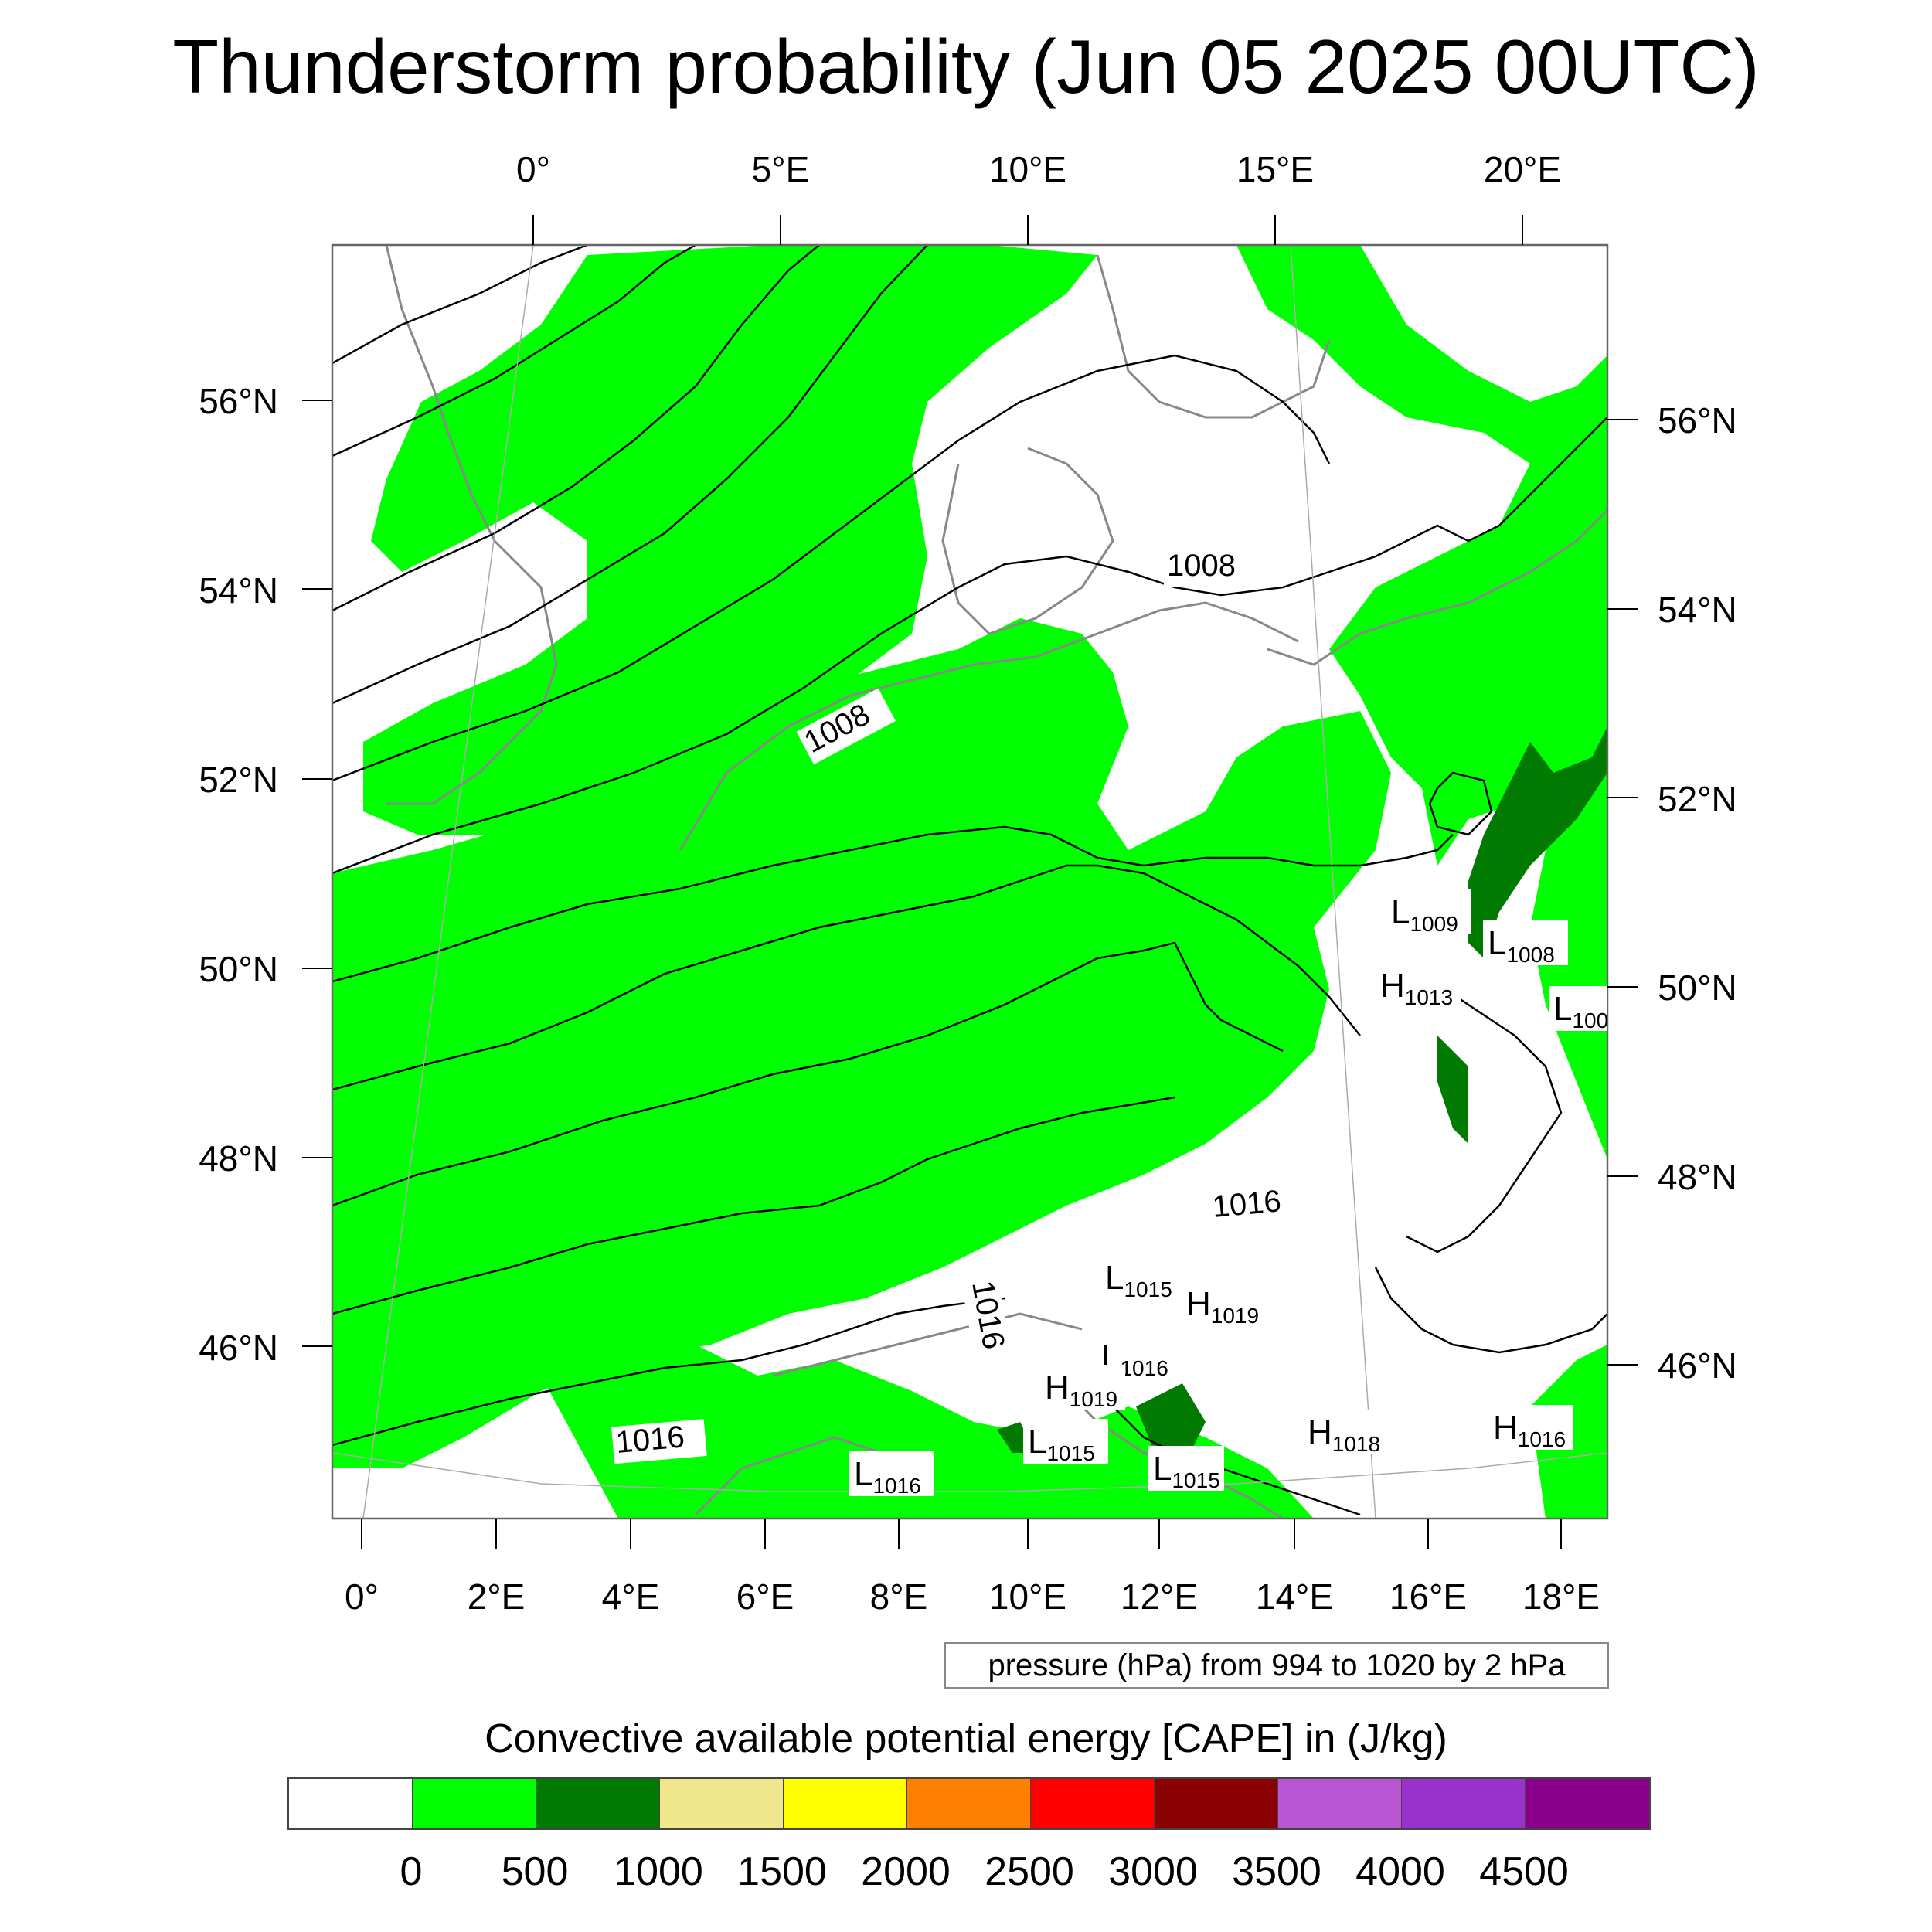 Image resolution: width=1932 pixels, height=1932 pixels. I want to click on pressure-center: H1018, so click(1346, 1433).